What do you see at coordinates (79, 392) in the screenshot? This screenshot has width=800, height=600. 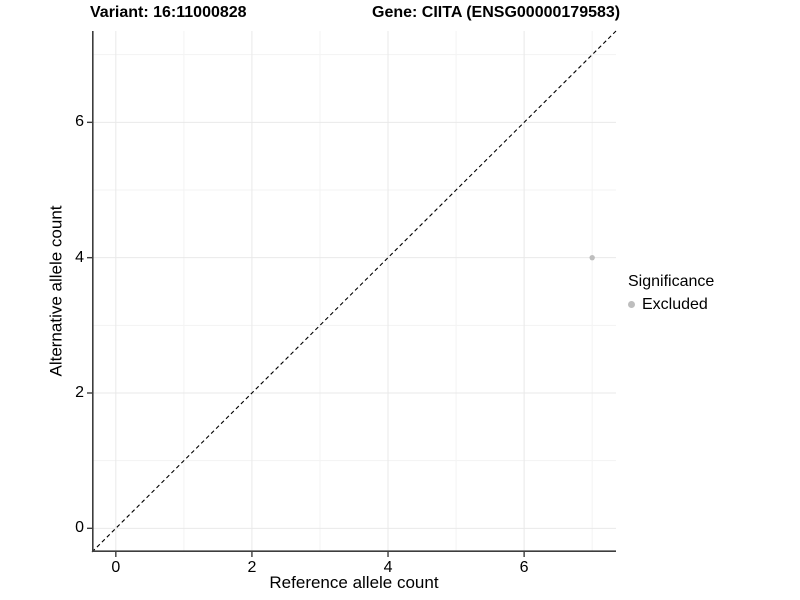 I see `y-tick-label: 2` at bounding box center [79, 392].